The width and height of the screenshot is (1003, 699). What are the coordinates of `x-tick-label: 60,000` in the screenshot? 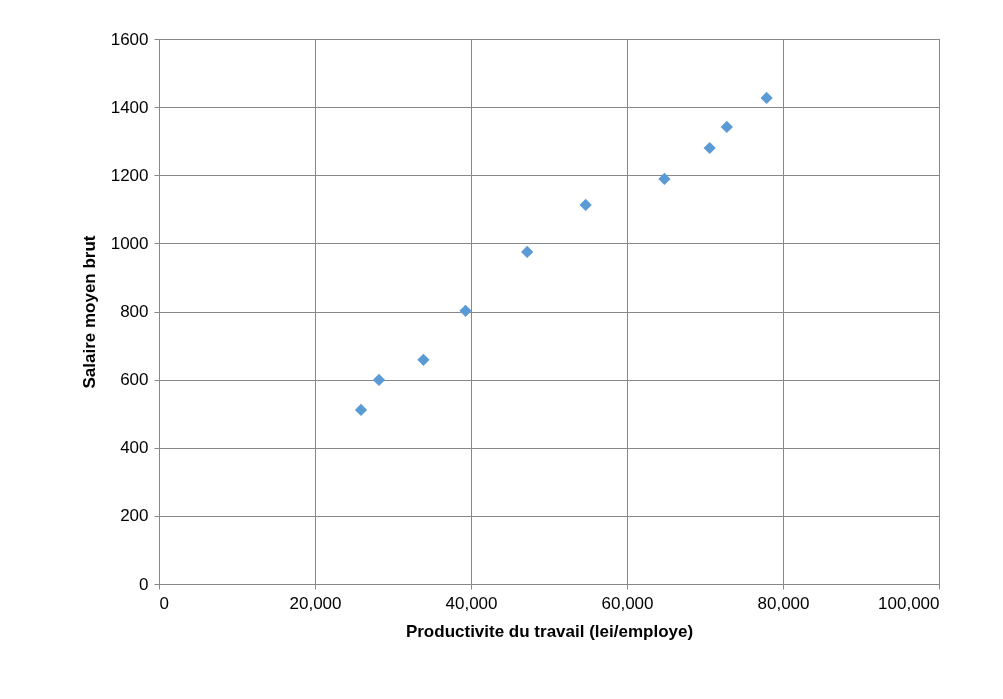 It's located at (627, 603).